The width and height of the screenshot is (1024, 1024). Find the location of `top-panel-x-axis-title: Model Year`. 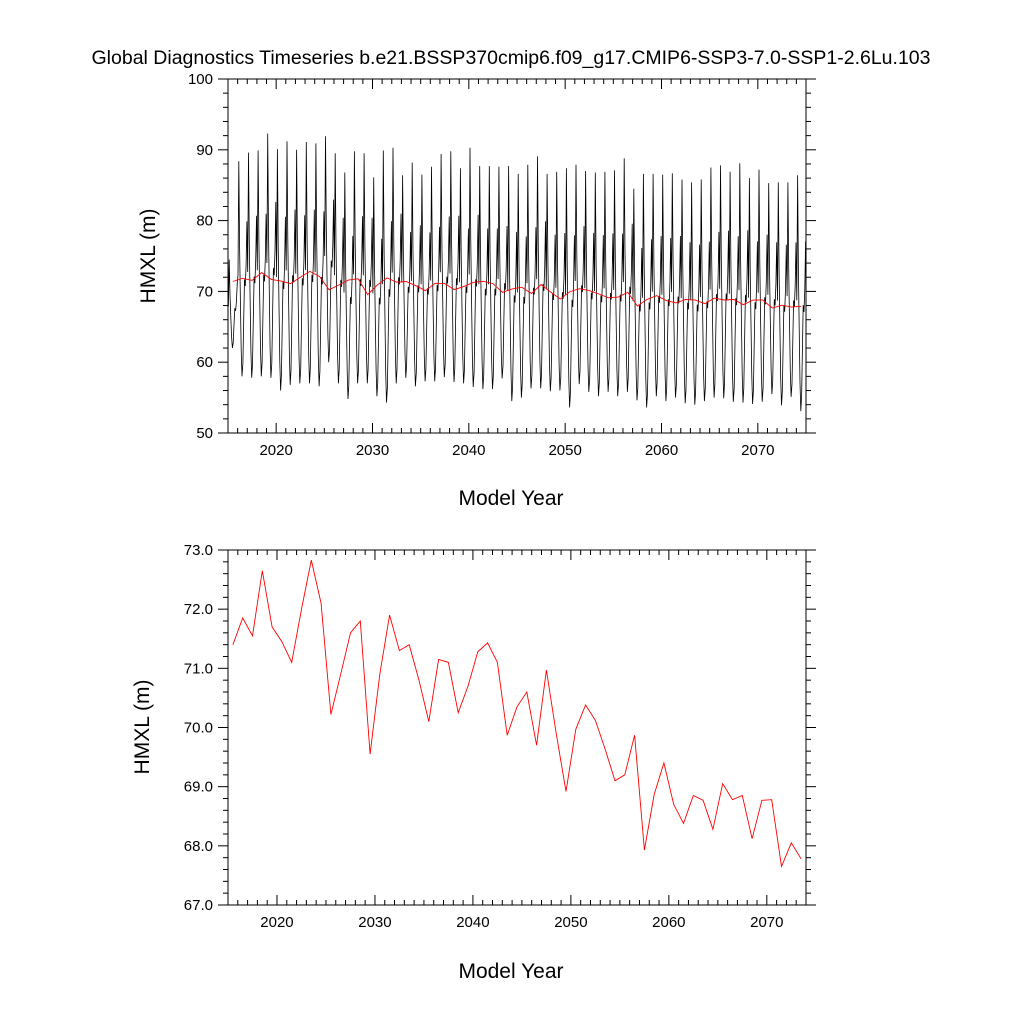

top-panel-x-axis-title: Model Year is located at coordinates (510, 498).